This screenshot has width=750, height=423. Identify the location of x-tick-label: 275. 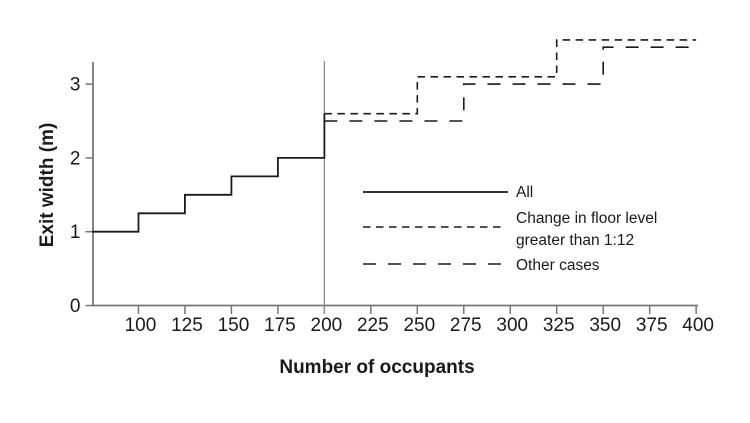
(466, 325).